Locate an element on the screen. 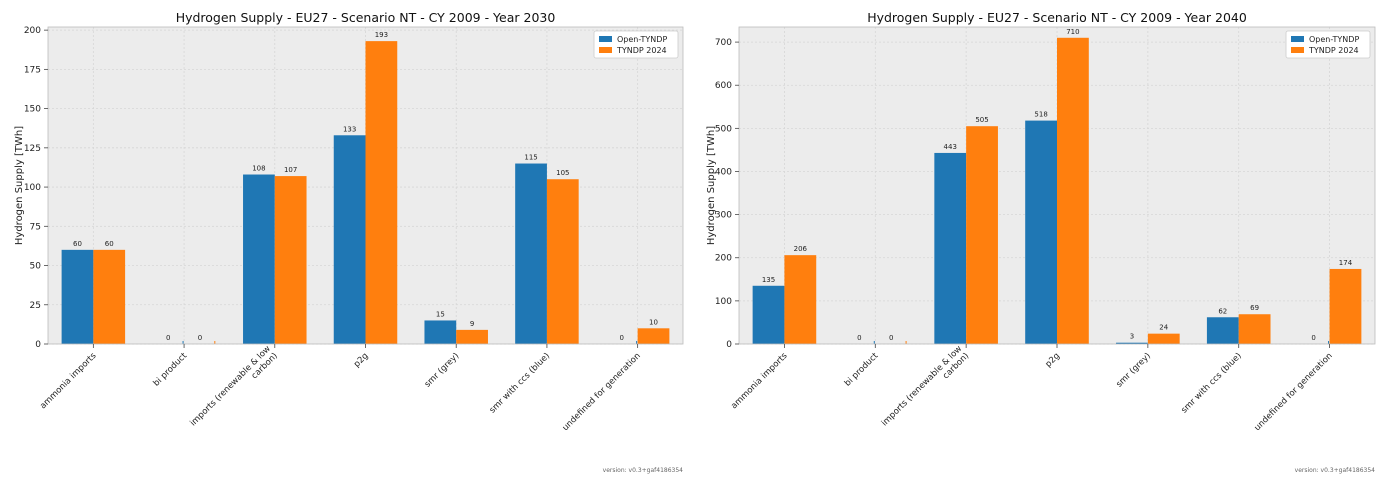  data-label: 108 is located at coordinates (258, 169).